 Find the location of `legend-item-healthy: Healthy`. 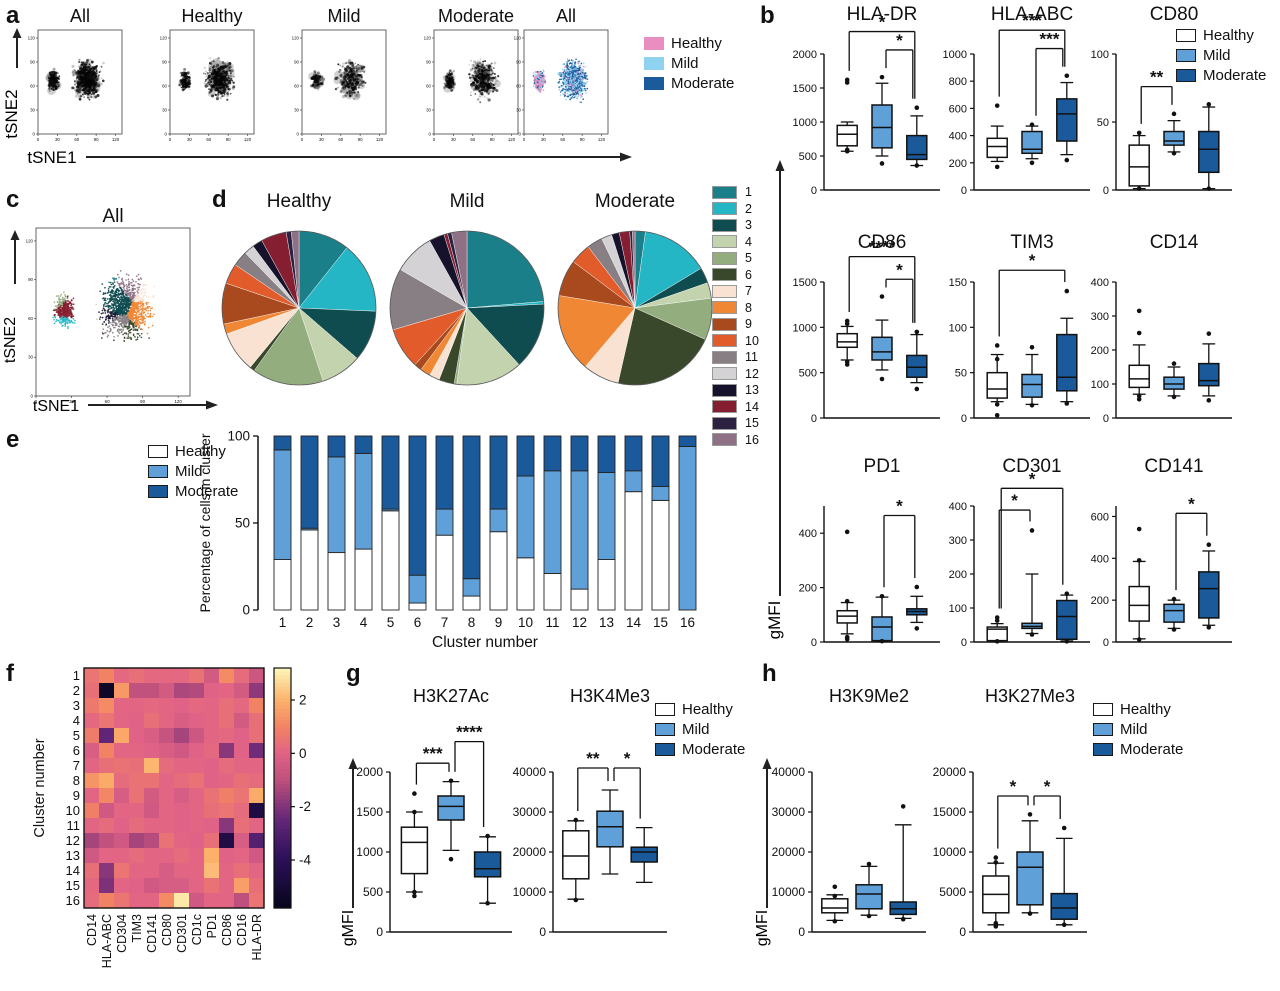

legend-item-healthy: Healthy is located at coordinates (193, 451).